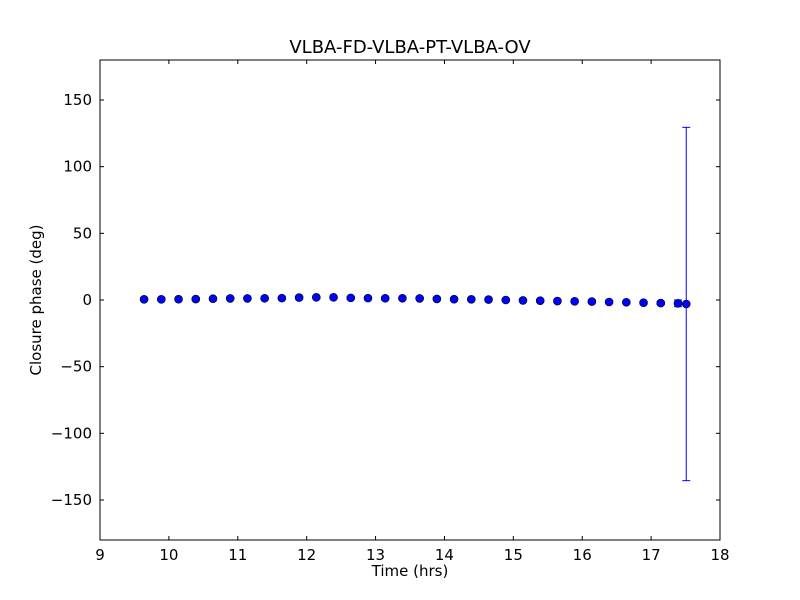  I want to click on x-tick-label: 12, so click(306, 555).